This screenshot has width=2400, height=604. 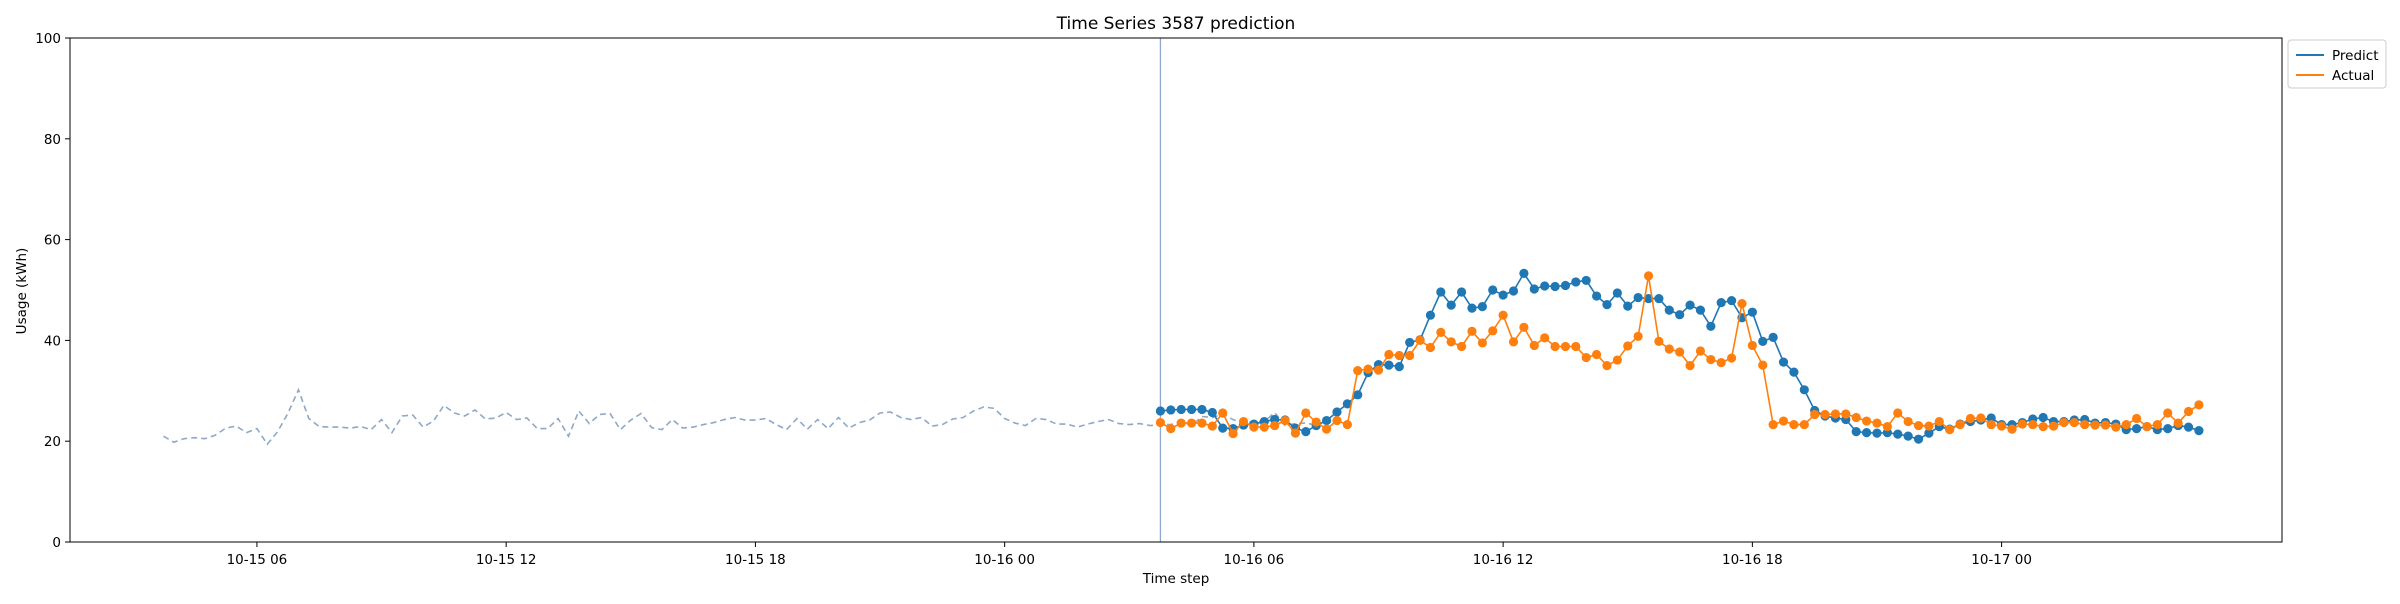 I want to click on x-tick-label: 10-16 00, so click(x=1004, y=560).